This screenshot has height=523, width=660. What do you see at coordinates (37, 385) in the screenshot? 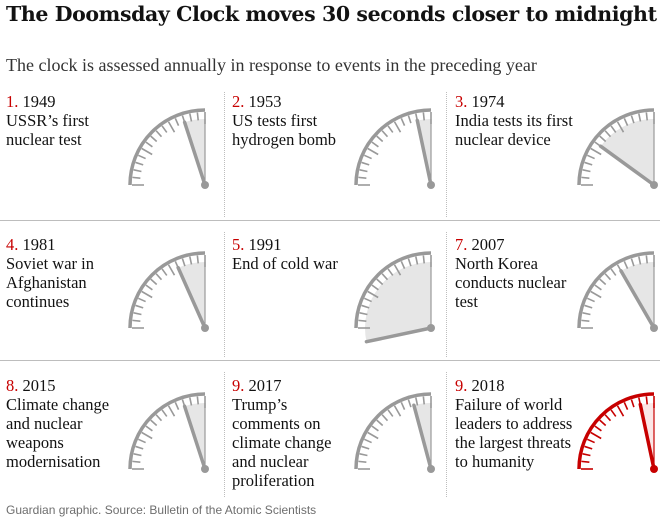
I see `panel-year: 2015` at bounding box center [37, 385].